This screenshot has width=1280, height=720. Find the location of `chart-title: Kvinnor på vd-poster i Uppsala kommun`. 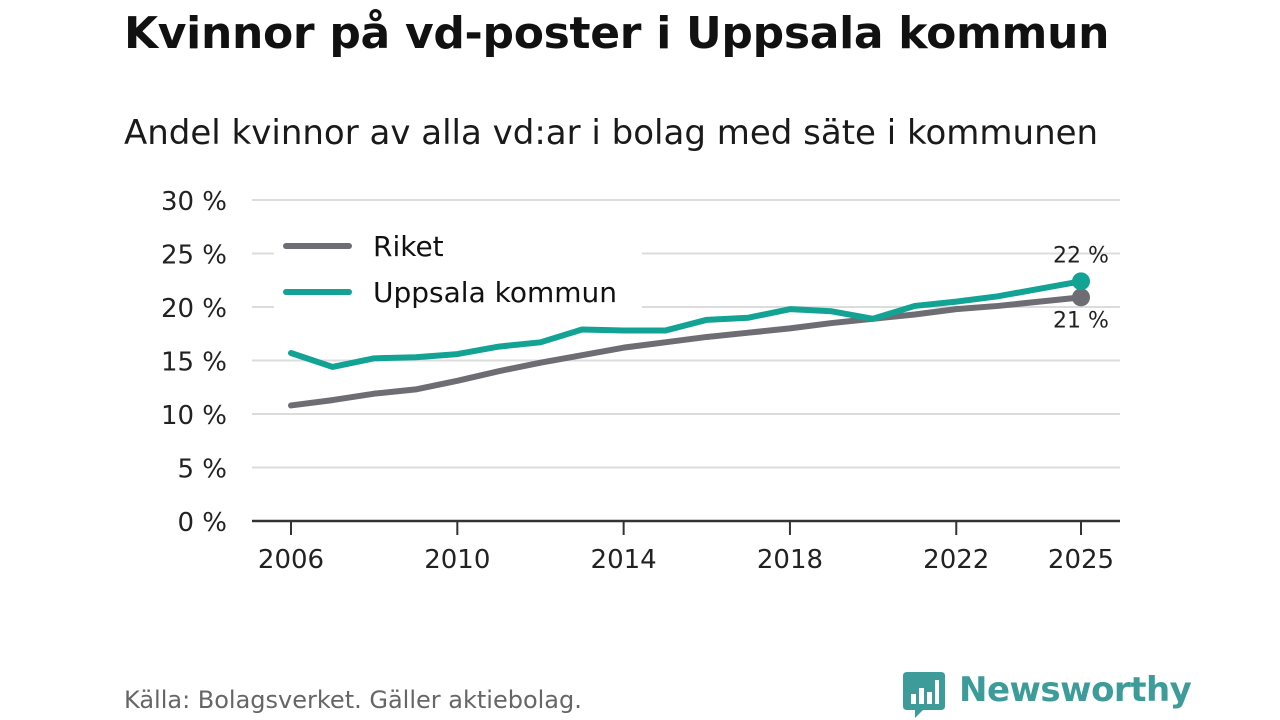

chart-title: Kvinnor på vd-poster i Uppsala kommun is located at coordinates (617, 33).